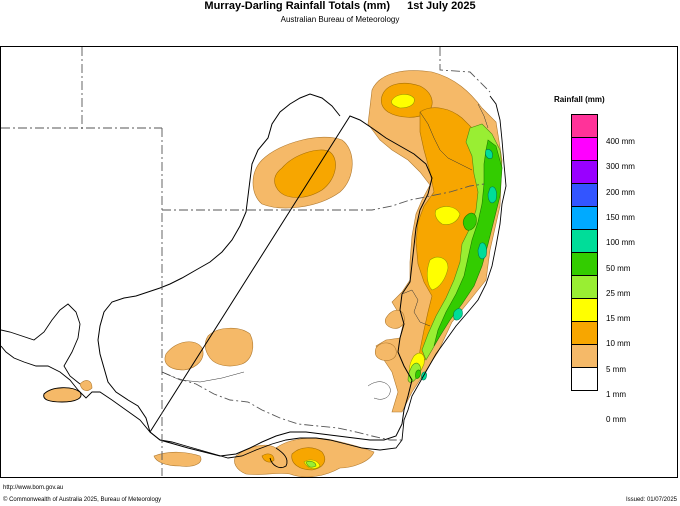 The height and width of the screenshot is (506, 680). I want to click on legend-label: 10 mm, so click(618, 344).